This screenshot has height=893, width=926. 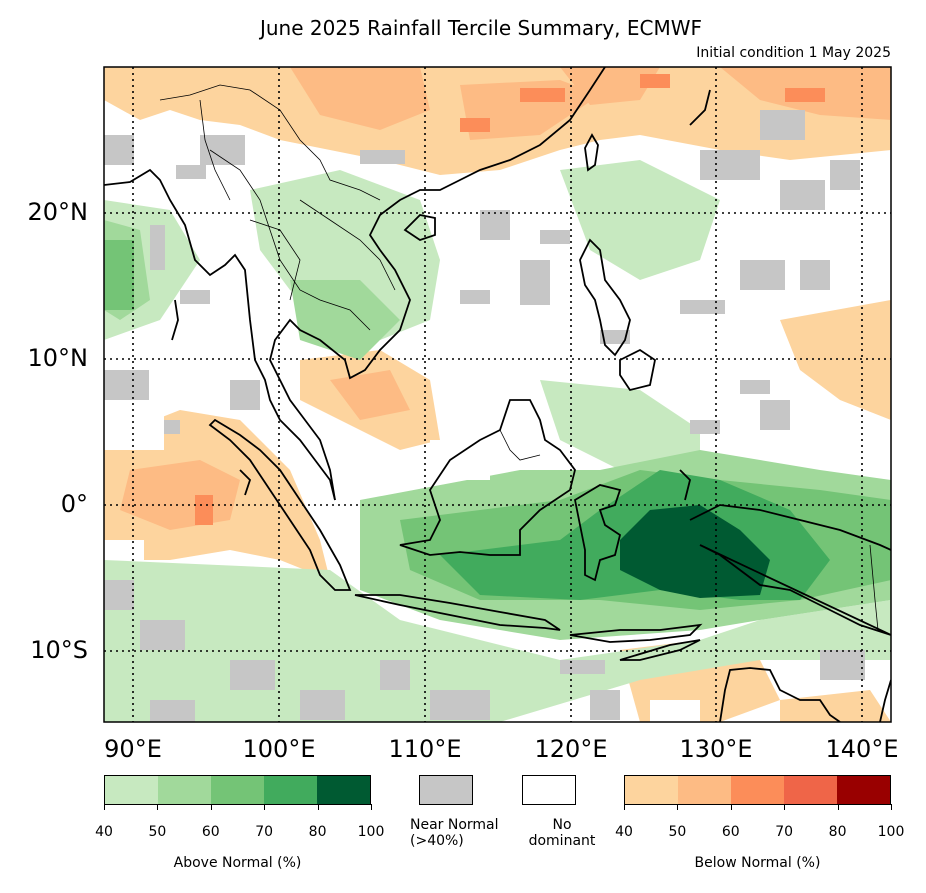 I want to click on ticks-above-label-5: 100, so click(x=371, y=832).